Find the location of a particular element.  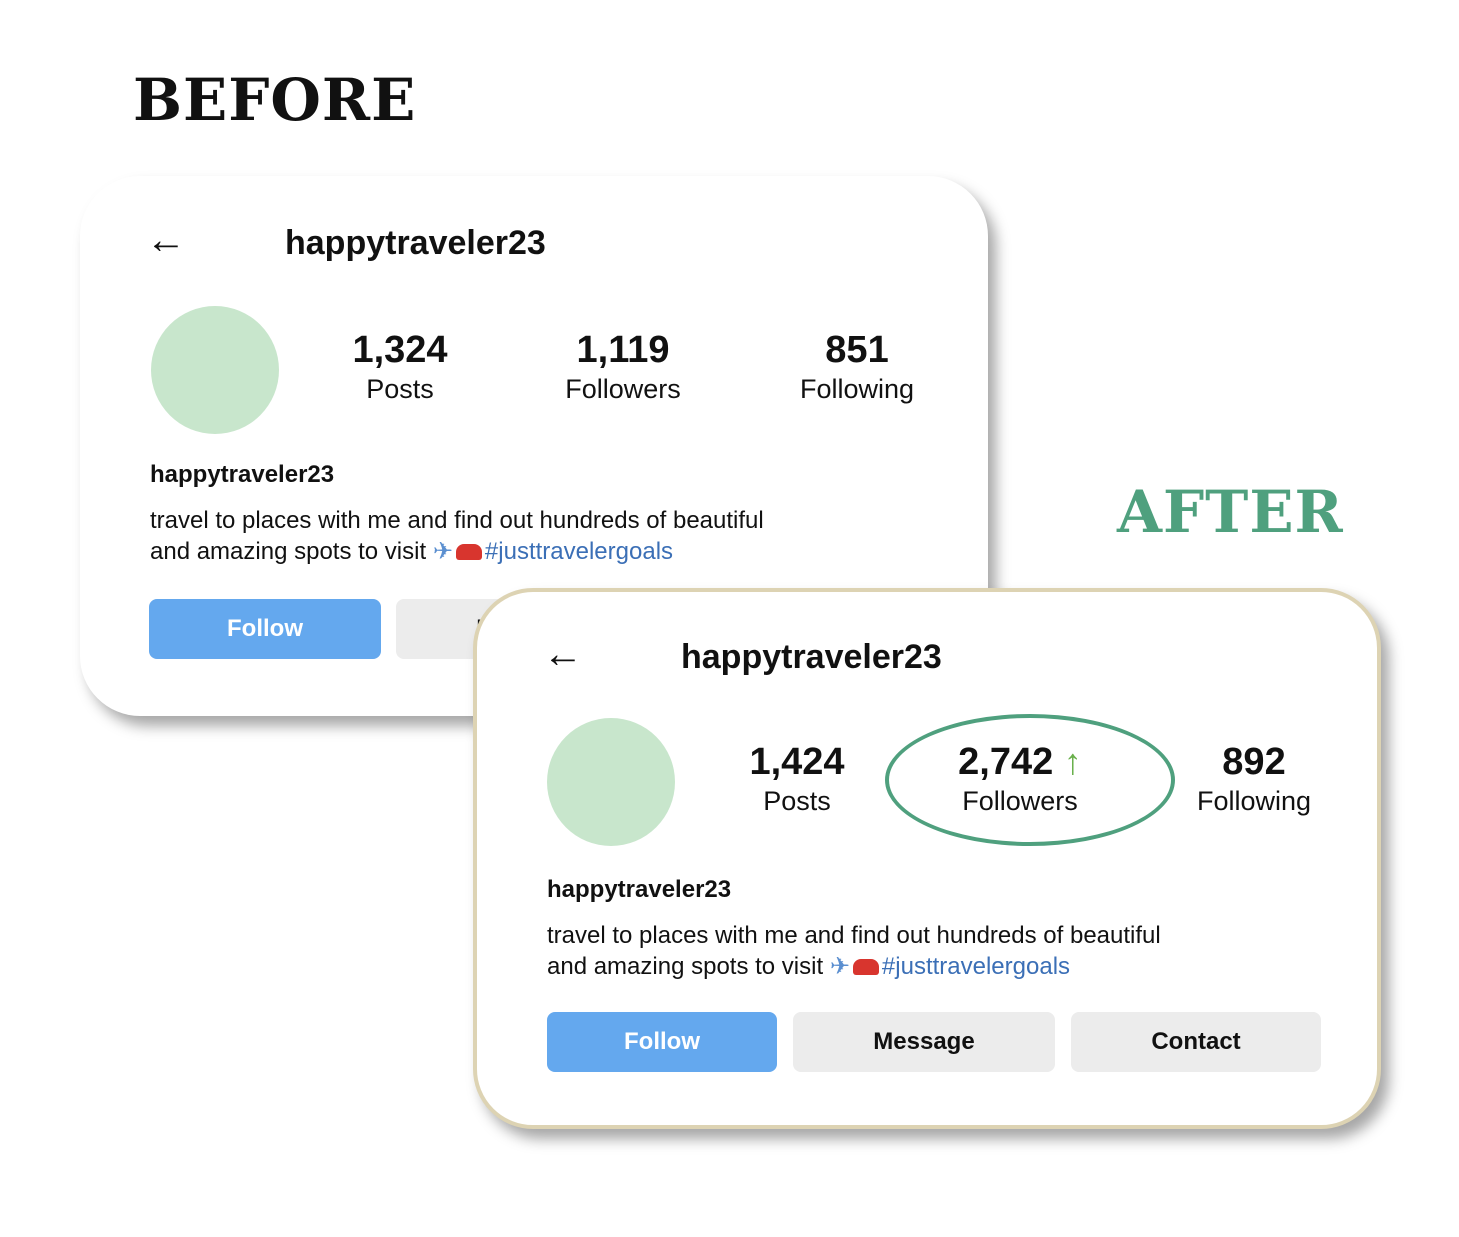

stat-posts: 1,424 Posts is located at coordinates (797, 779).